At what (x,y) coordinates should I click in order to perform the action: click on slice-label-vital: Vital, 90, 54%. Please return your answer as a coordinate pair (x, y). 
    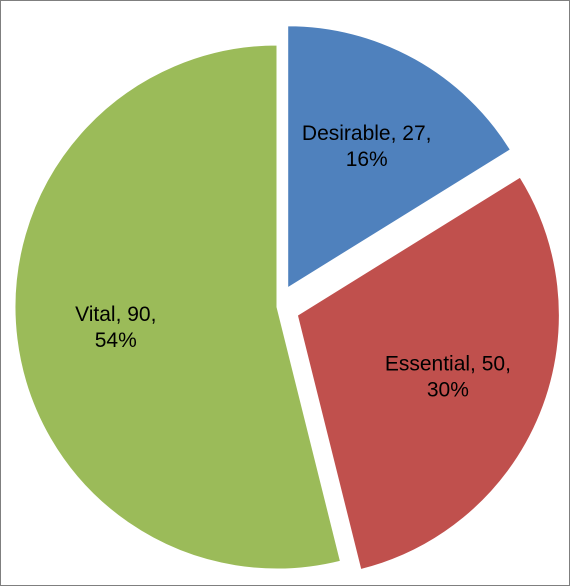
    Looking at the image, I should click on (115, 327).